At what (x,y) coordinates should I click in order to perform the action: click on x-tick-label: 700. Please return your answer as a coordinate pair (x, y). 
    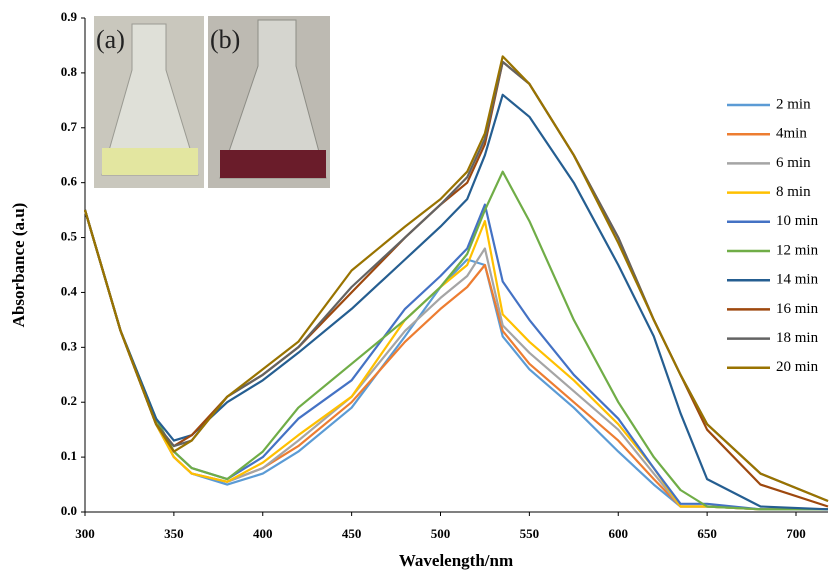
    Looking at the image, I should click on (796, 533).